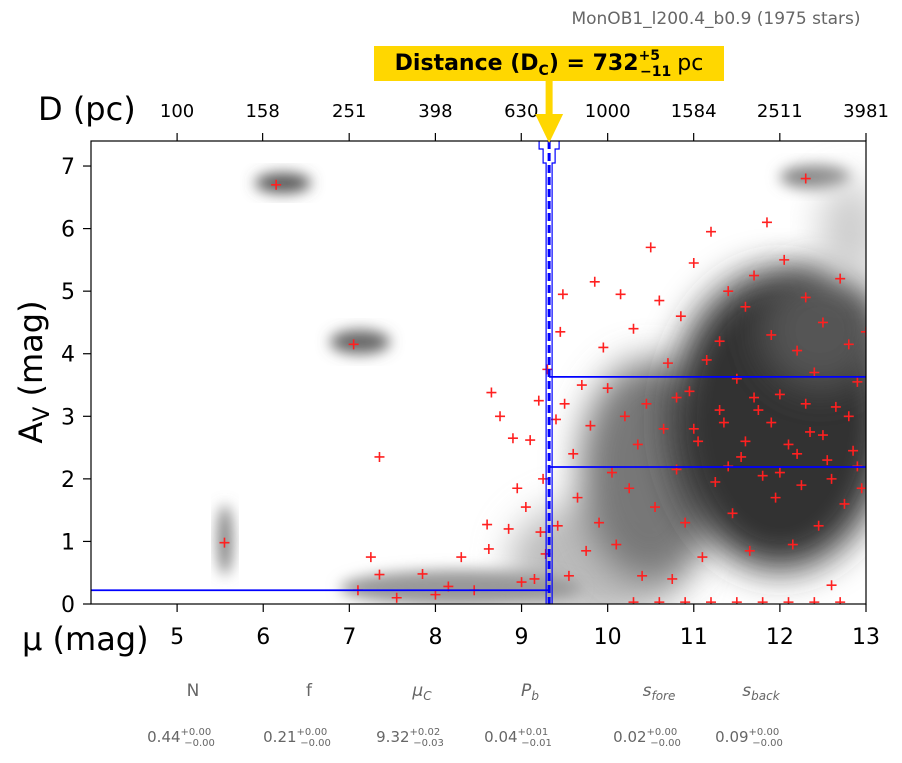 This screenshot has width=902, height=763. Describe the element at coordinates (518, 738) in the screenshot. I see `param-value: 0.04+0.01 −0.01` at that location.